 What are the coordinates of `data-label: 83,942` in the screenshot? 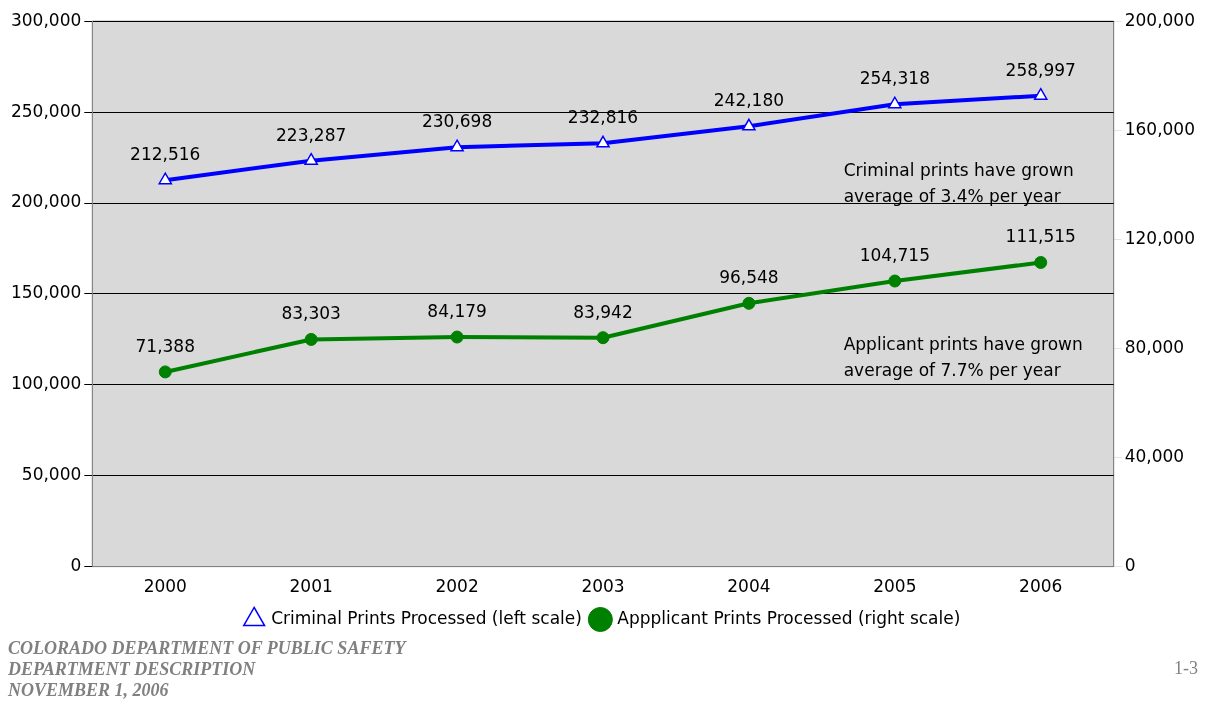 It's located at (603, 311).